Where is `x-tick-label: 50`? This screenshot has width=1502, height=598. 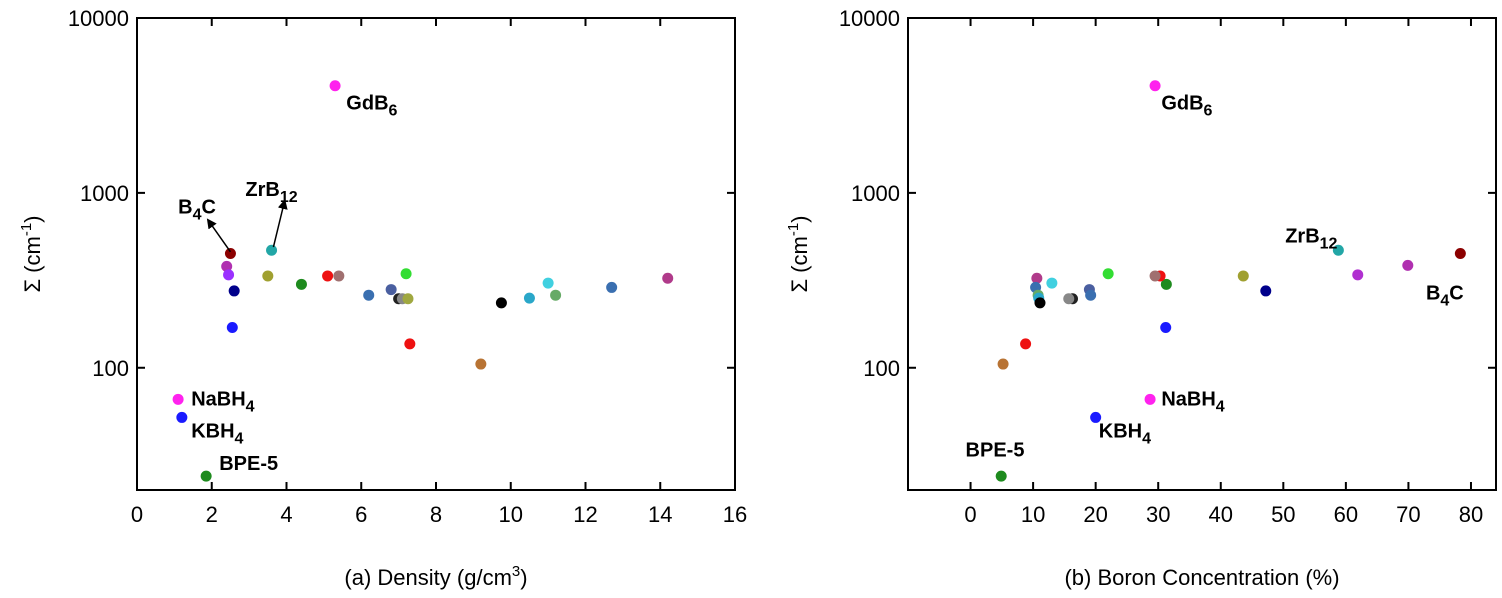 x-tick-label: 50 is located at coordinates (1283, 514).